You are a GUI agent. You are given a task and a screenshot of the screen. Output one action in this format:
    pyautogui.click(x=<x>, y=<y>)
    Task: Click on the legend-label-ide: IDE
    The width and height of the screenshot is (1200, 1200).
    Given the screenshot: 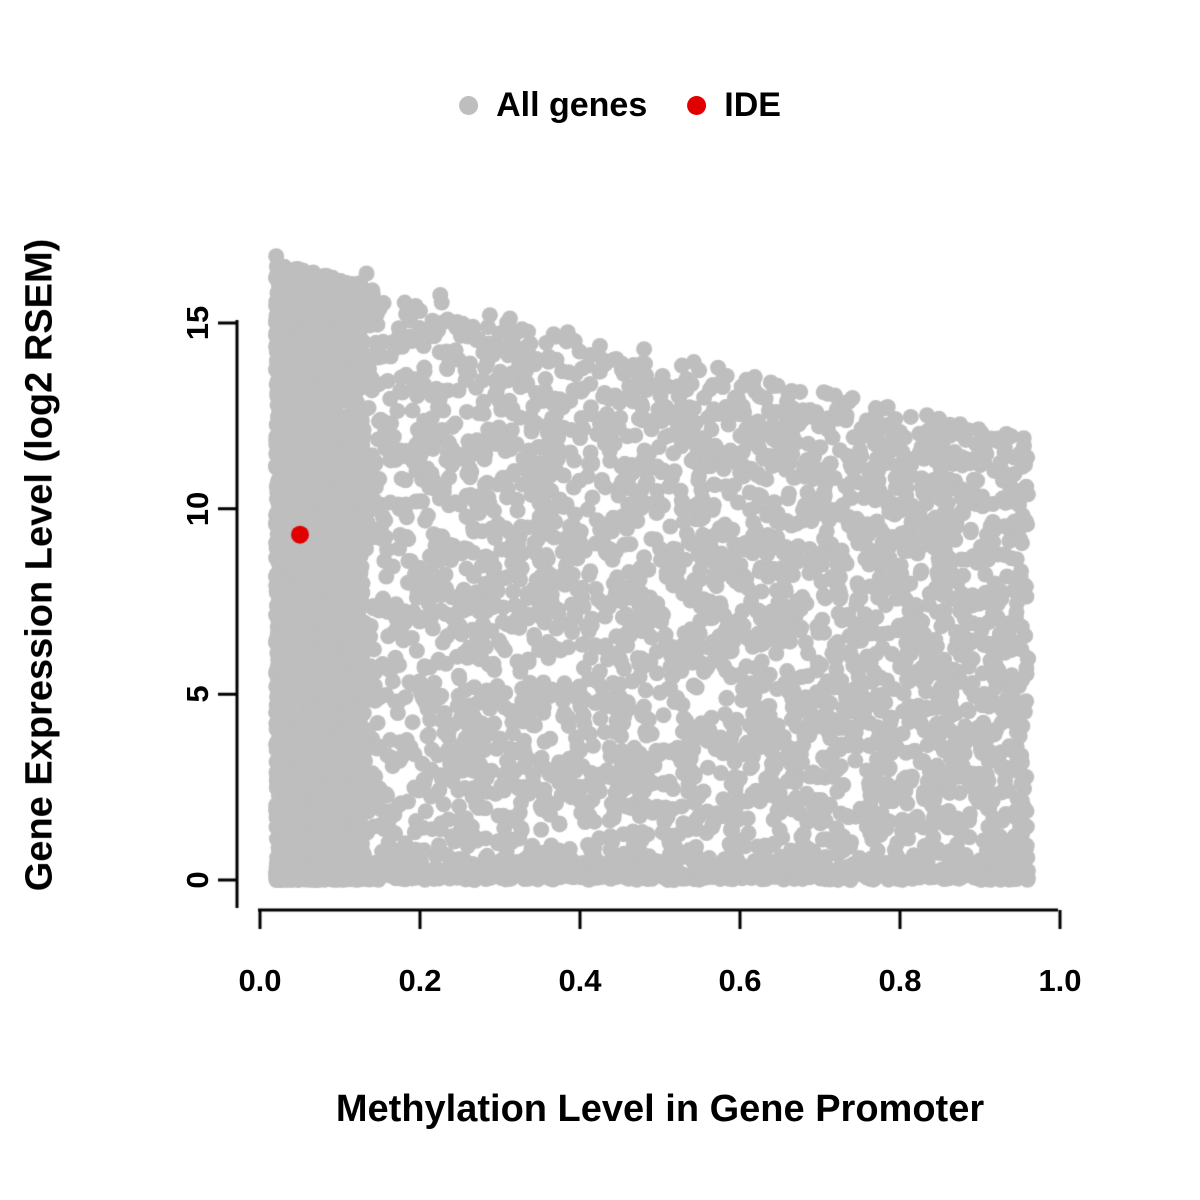 What is the action you would take?
    pyautogui.click(x=752, y=105)
    